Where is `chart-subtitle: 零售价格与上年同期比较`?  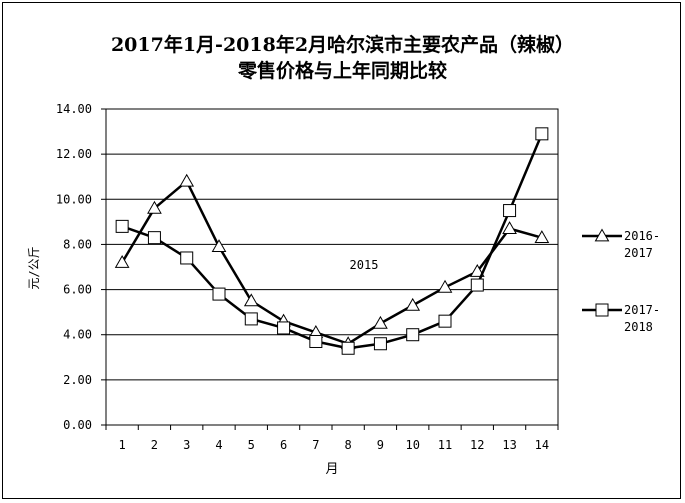 chart-subtitle: 零售价格与上年同期比较 is located at coordinates (342, 71).